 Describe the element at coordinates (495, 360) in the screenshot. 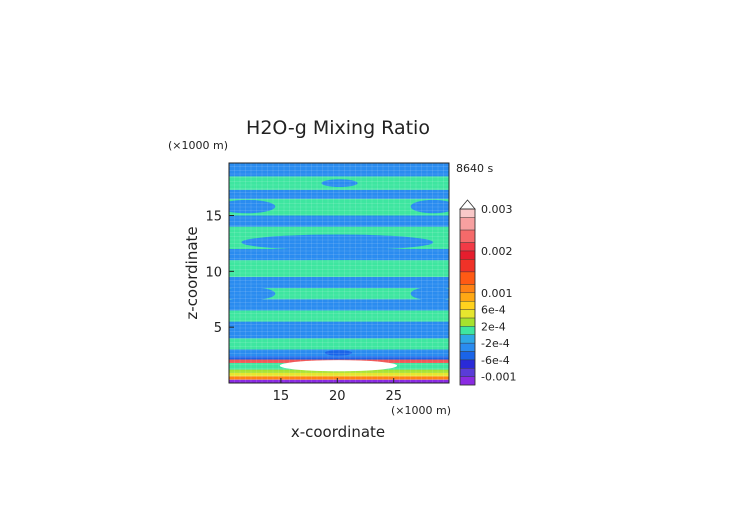

I see `colorbar-label: -6e-4` at that location.